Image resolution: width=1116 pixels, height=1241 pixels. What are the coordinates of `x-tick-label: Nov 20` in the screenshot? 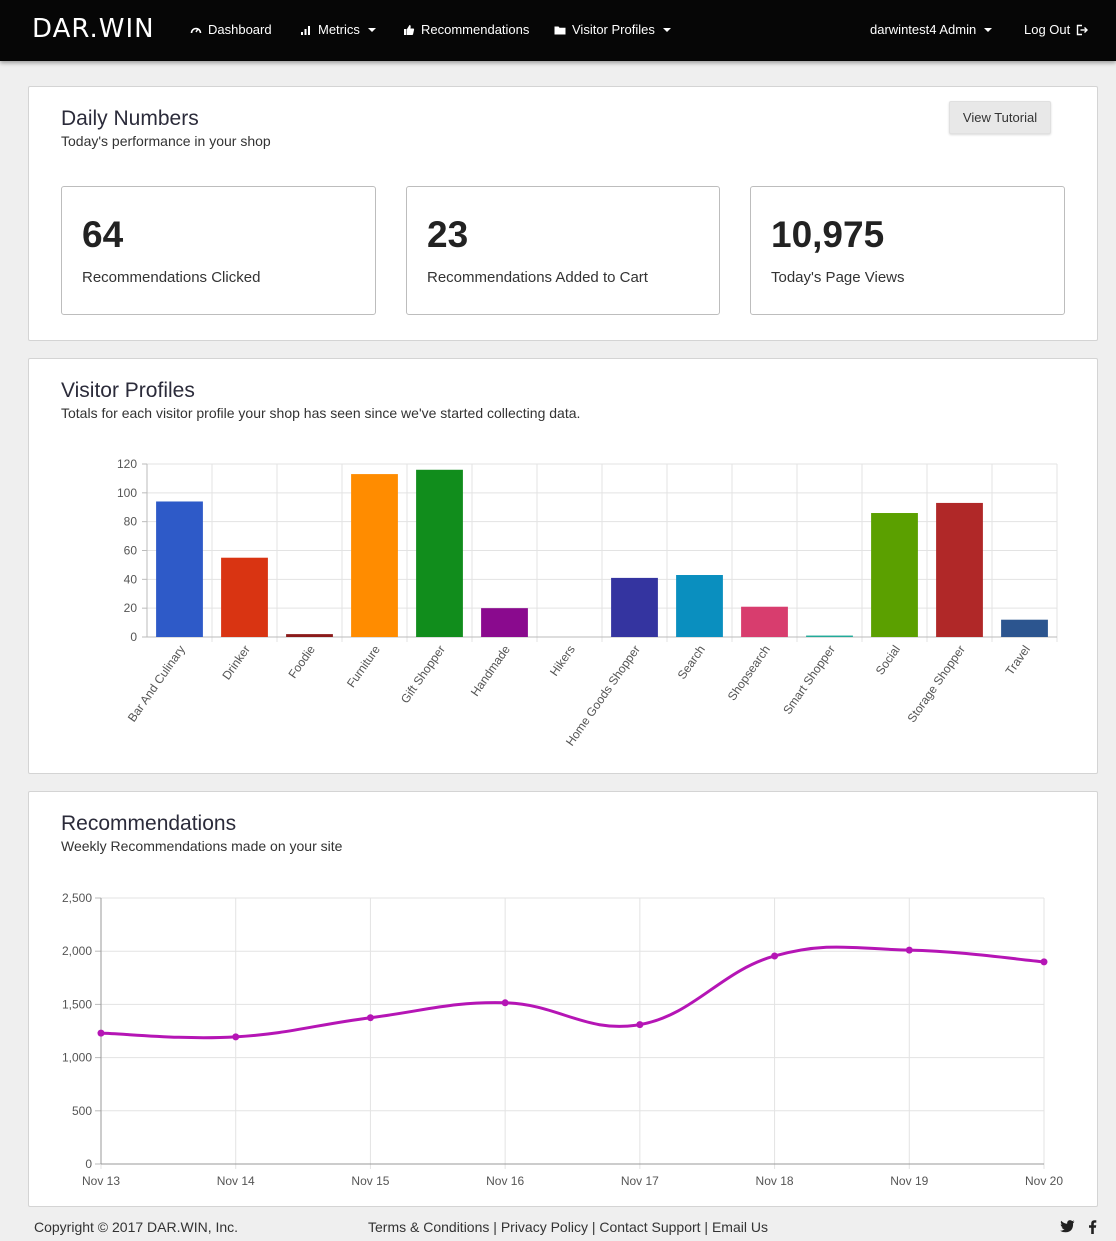 It's located at (1044, 1181).